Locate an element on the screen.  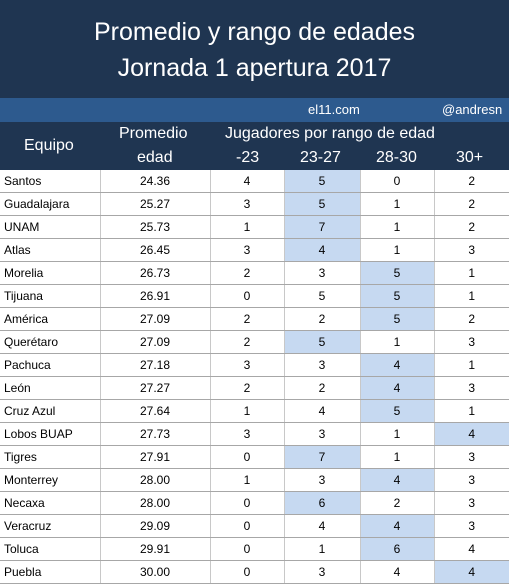
team-cell: León is located at coordinates (50, 388).